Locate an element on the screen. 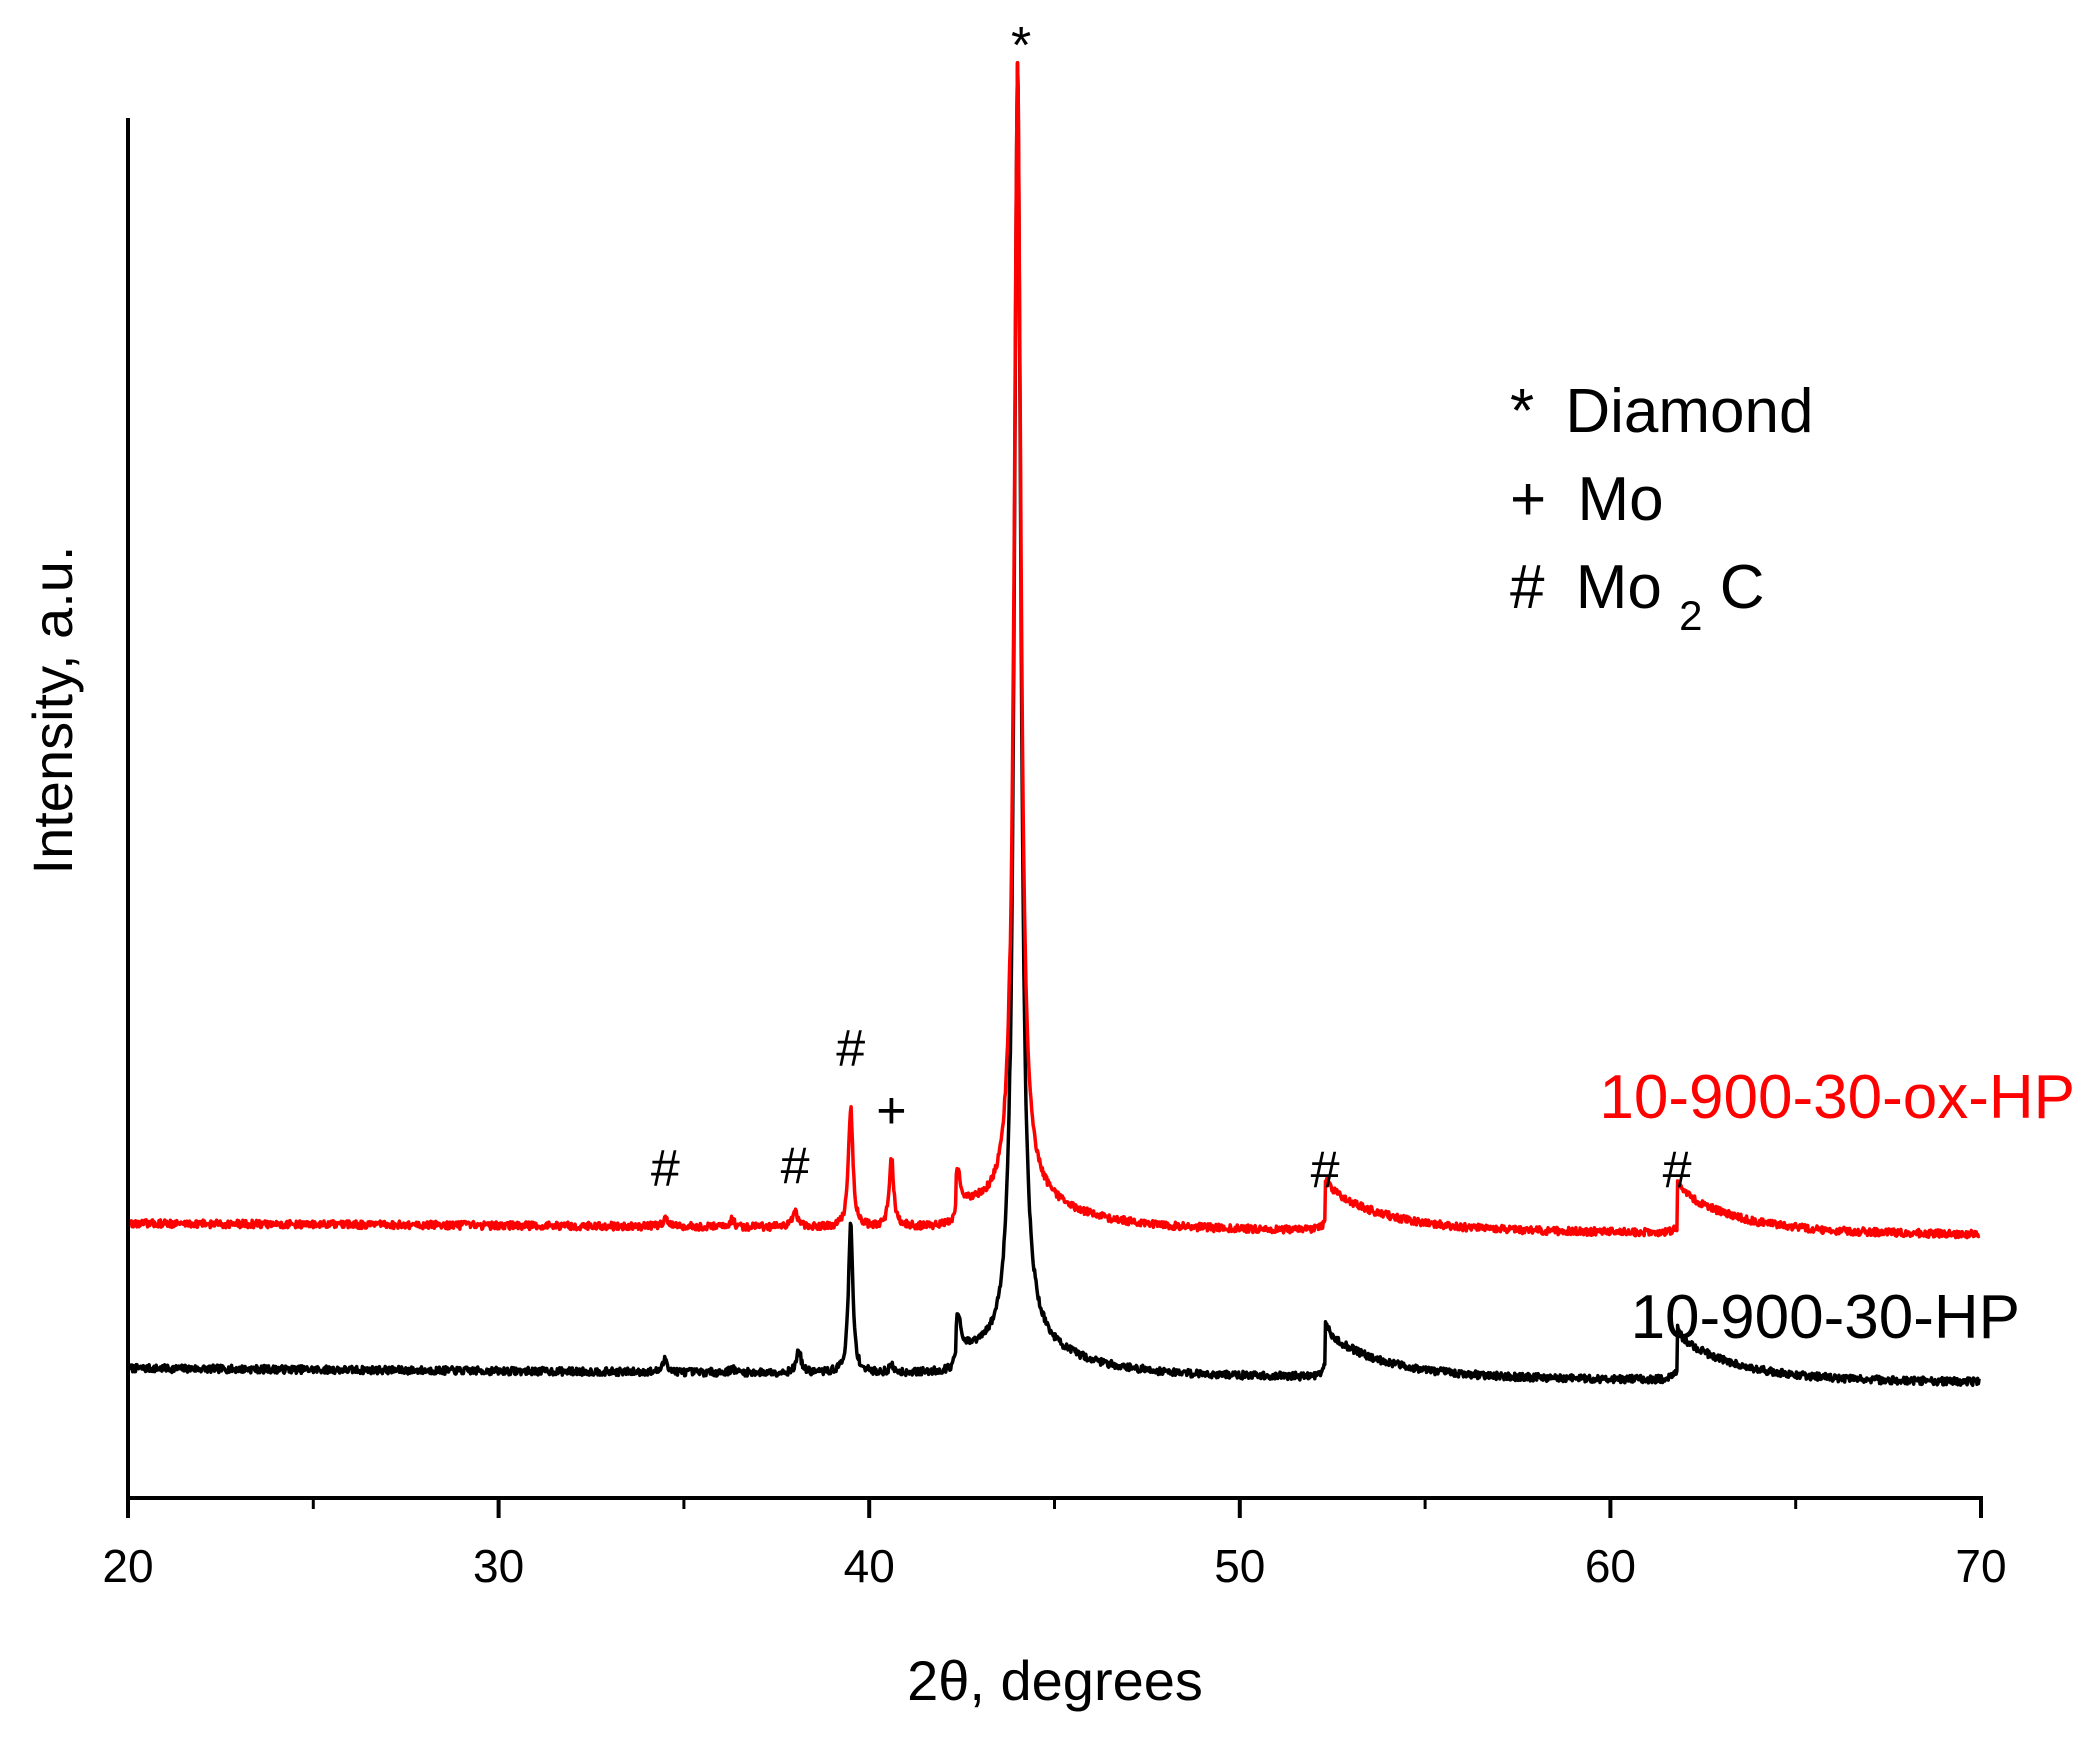 This screenshot has height=1737, width=2091. tick-layer: 20 30 40 50 60 70 is located at coordinates (1054, 1545).